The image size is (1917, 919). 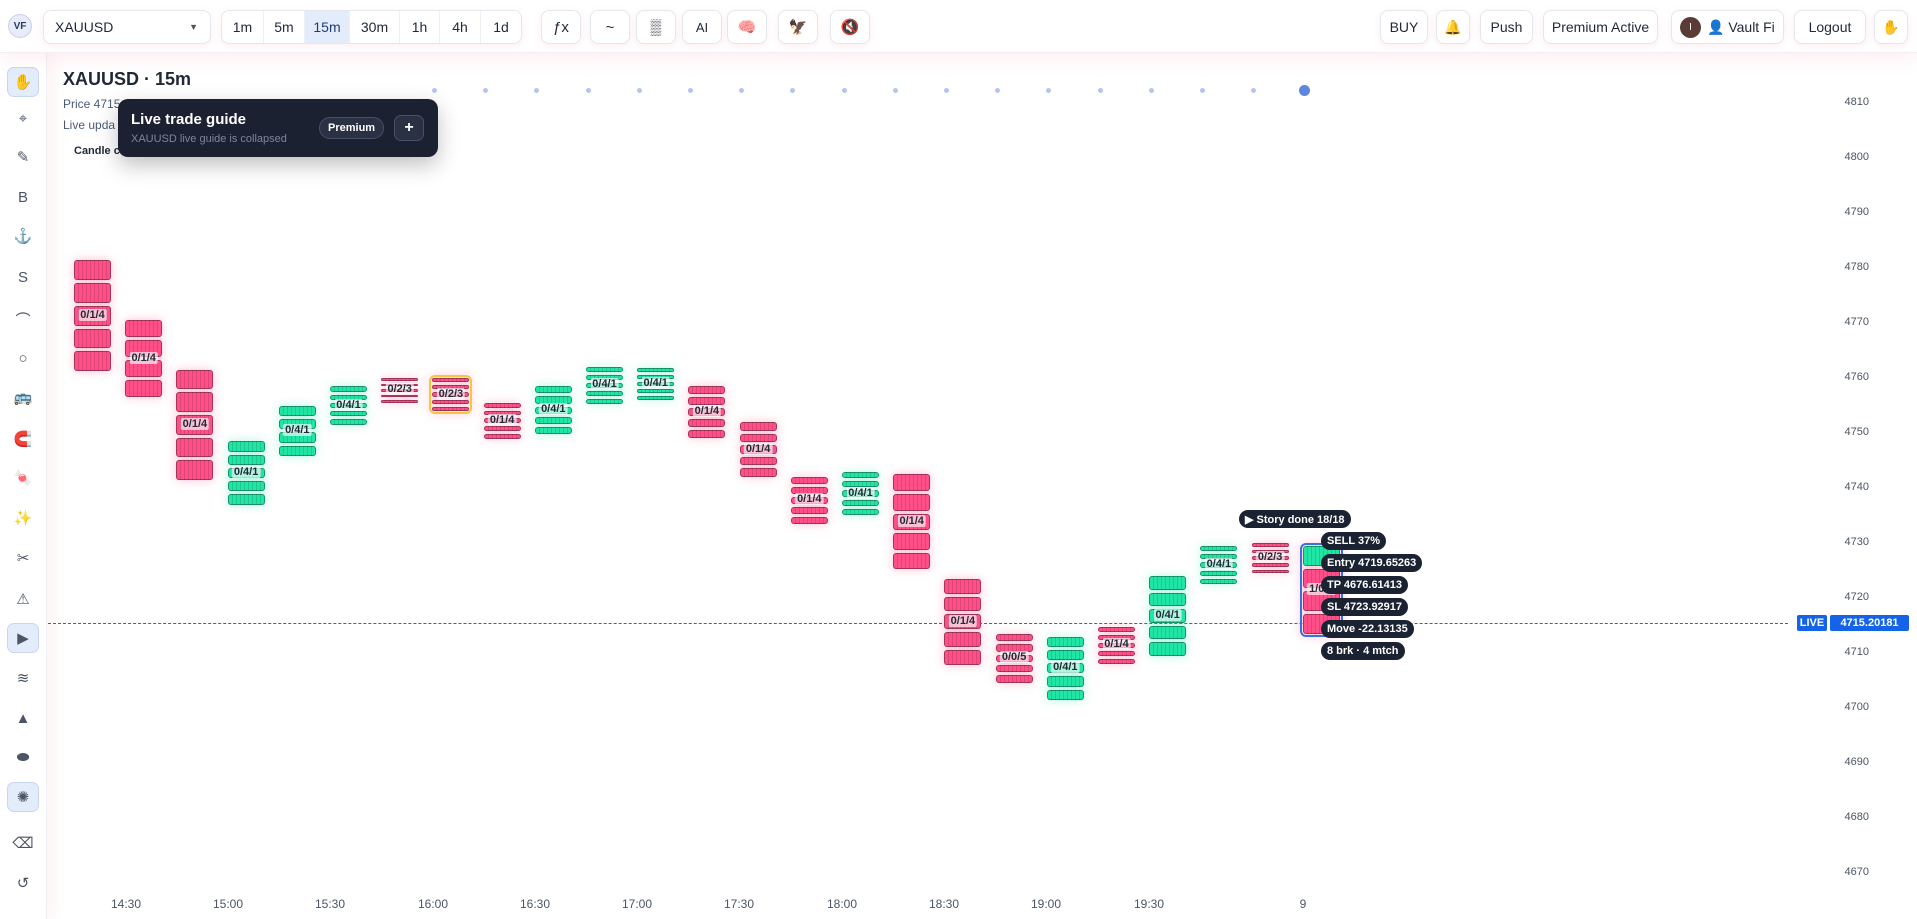 What do you see at coordinates (23, 558) in the screenshot?
I see `cut-tool: ✂` at bounding box center [23, 558].